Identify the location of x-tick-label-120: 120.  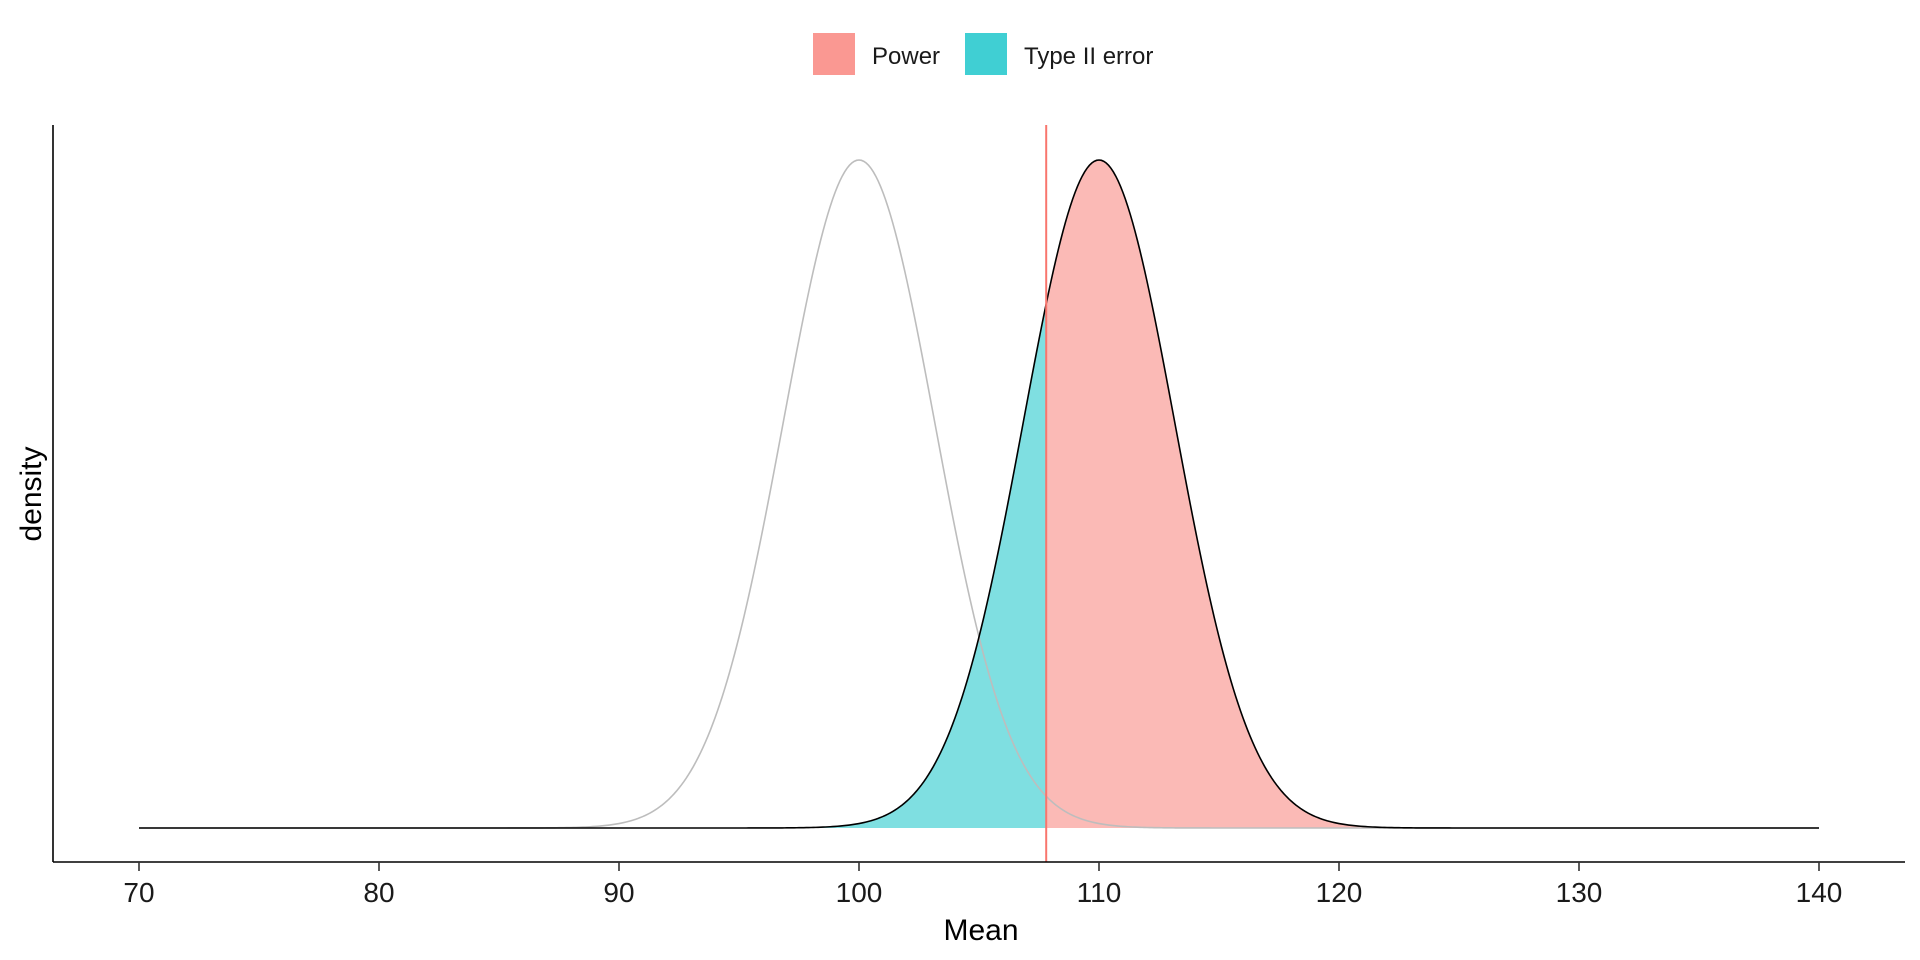
(1339, 892).